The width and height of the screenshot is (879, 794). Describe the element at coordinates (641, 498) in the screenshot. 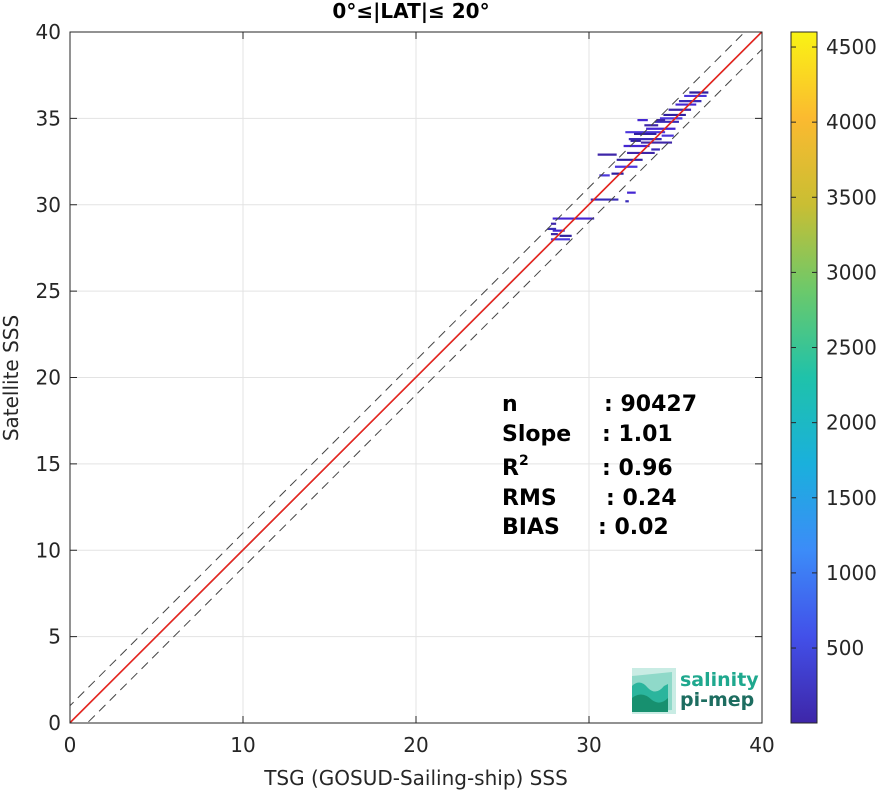

I see `stat-value: : 0.24` at that location.